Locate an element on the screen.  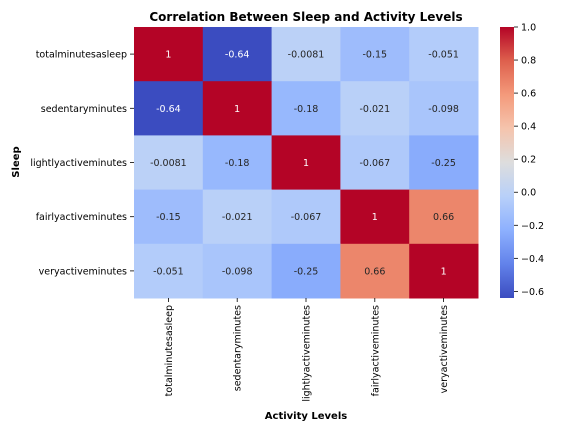
x-tick-label: totalminutesasleep is located at coordinates (169, 350).